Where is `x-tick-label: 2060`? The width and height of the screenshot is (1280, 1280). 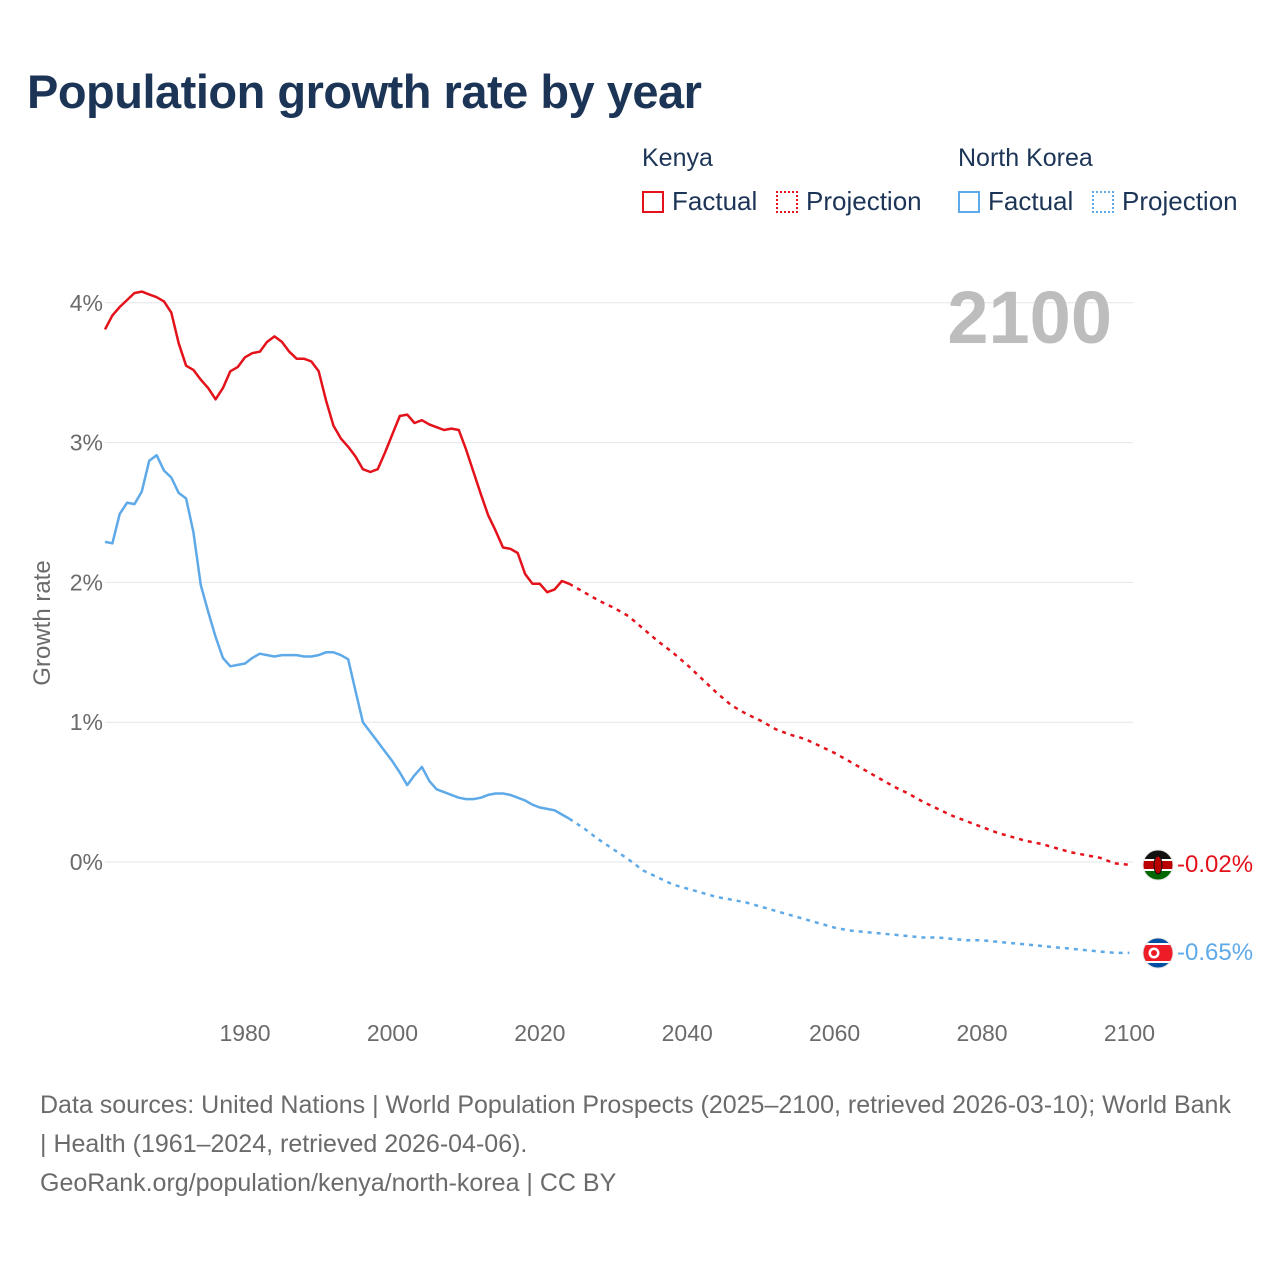 x-tick-label: 2060 is located at coordinates (834, 1033).